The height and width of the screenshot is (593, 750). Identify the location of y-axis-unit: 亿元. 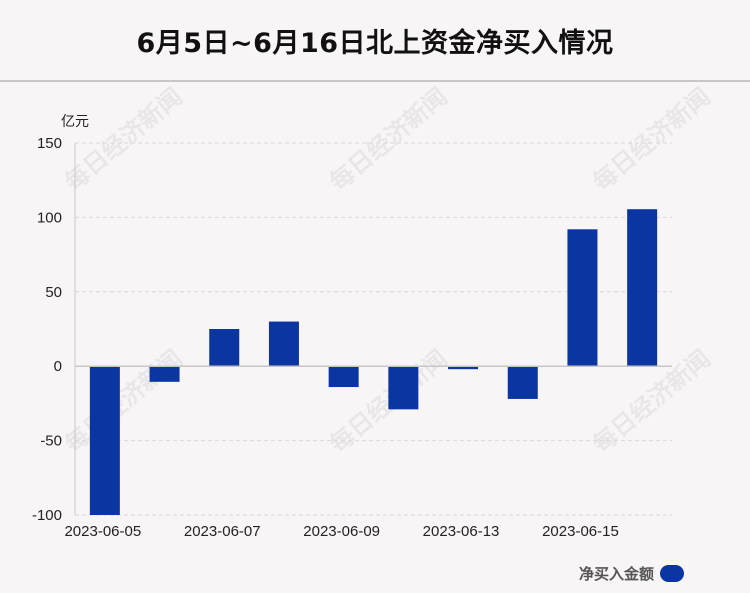
(75, 122).